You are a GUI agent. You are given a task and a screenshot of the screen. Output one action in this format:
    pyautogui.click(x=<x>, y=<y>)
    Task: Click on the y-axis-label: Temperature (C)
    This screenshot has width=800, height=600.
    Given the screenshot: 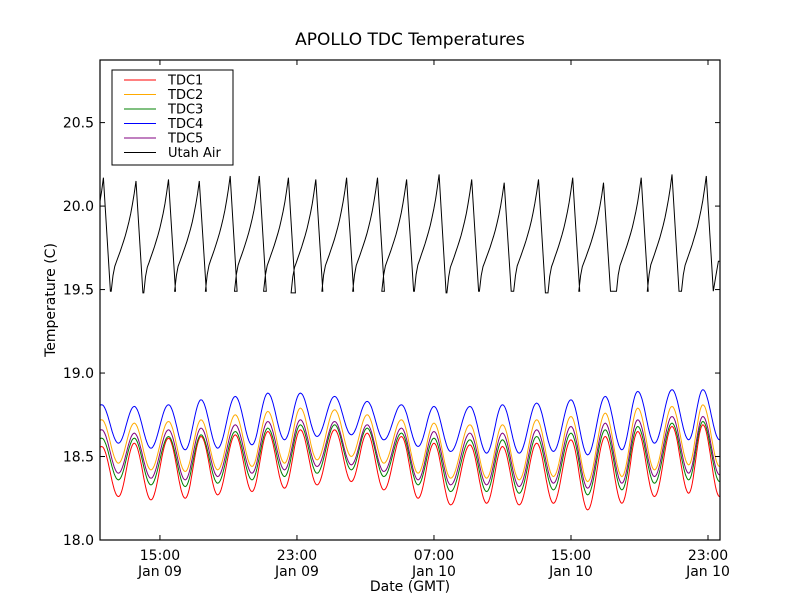 What is the action you would take?
    pyautogui.click(x=51, y=300)
    